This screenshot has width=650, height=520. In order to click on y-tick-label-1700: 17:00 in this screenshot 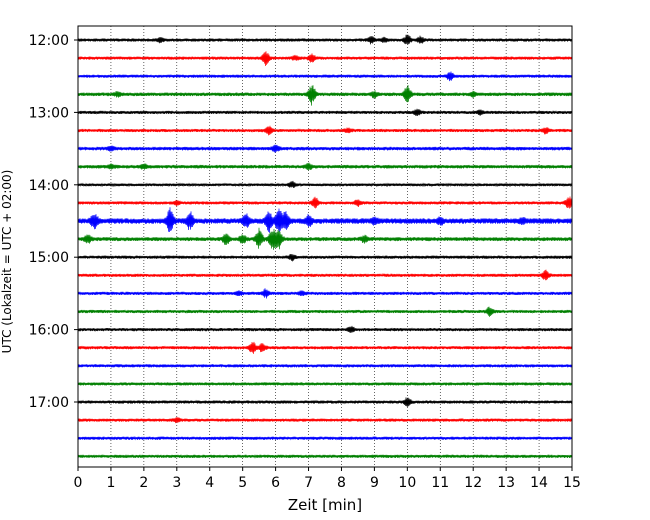, I will do `click(49, 403)`.